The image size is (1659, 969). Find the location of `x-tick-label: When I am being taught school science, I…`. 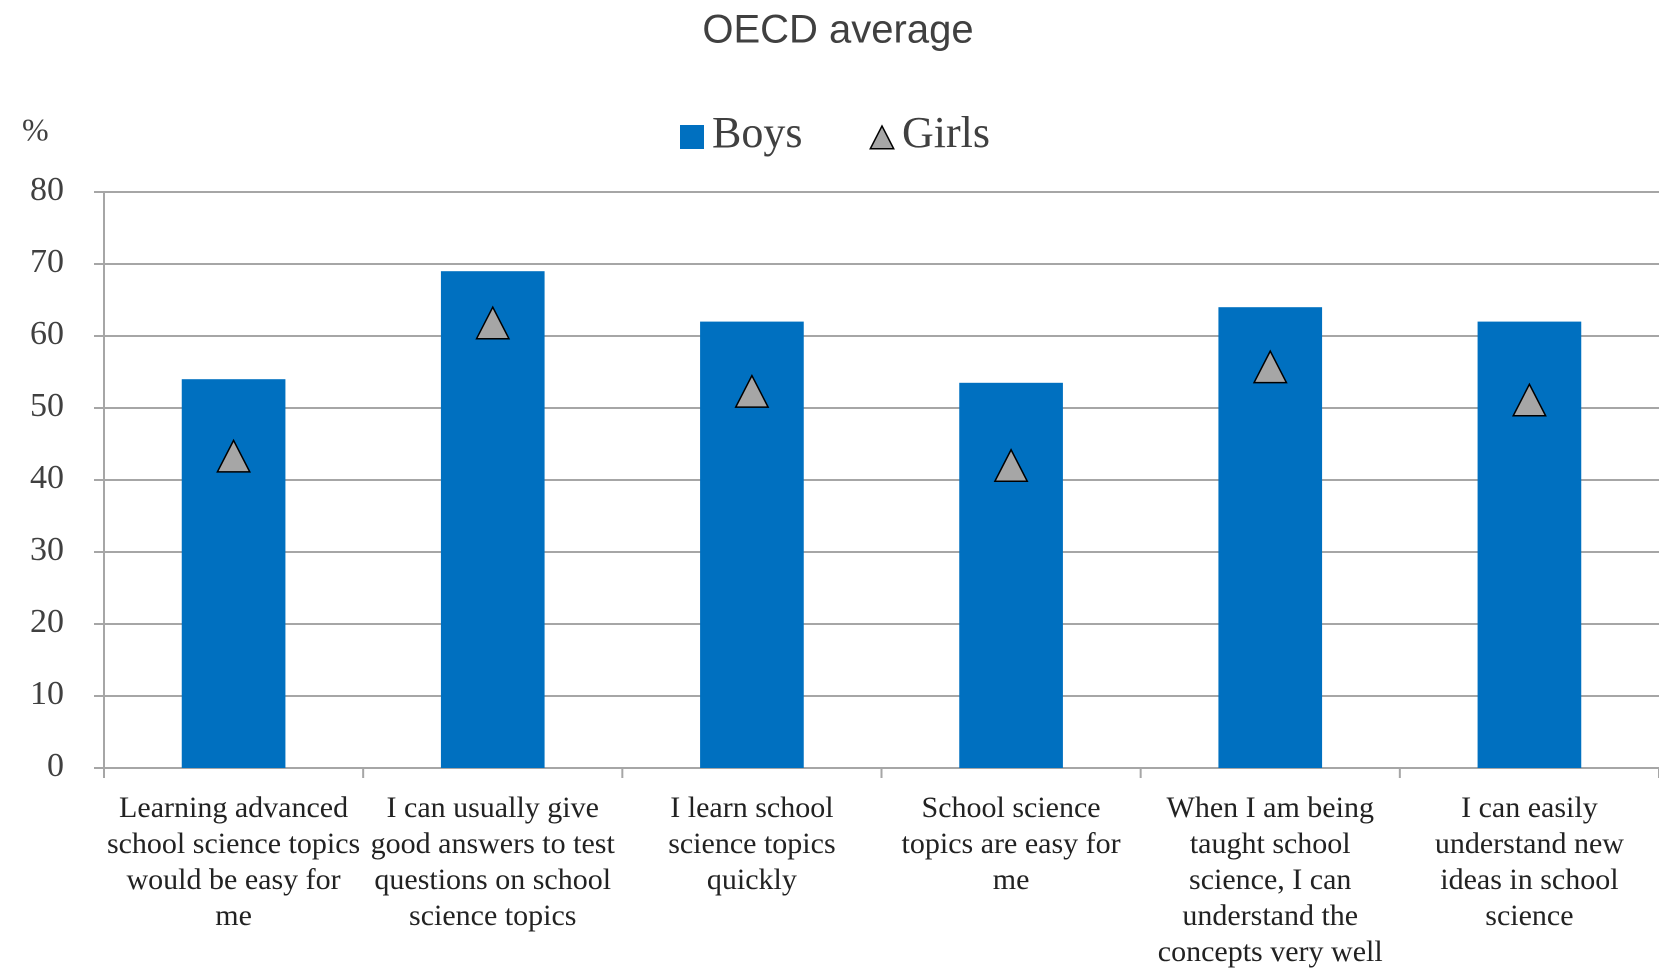

x-tick-label: When I am being taught school science, I… is located at coordinates (1270, 879).